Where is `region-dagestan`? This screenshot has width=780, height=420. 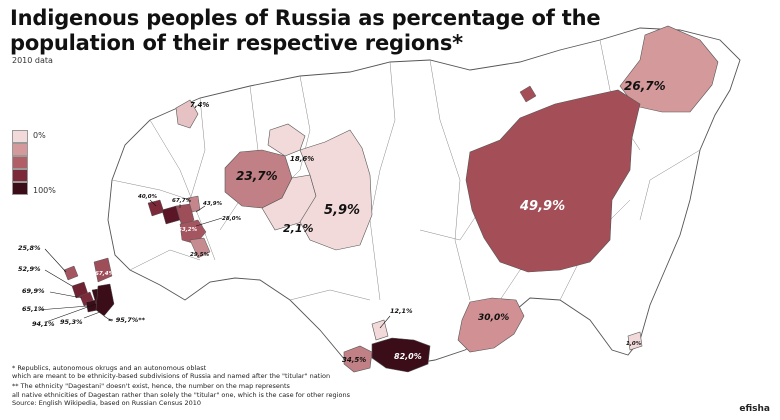
region-dagestan is located at coordinates (105, 300).